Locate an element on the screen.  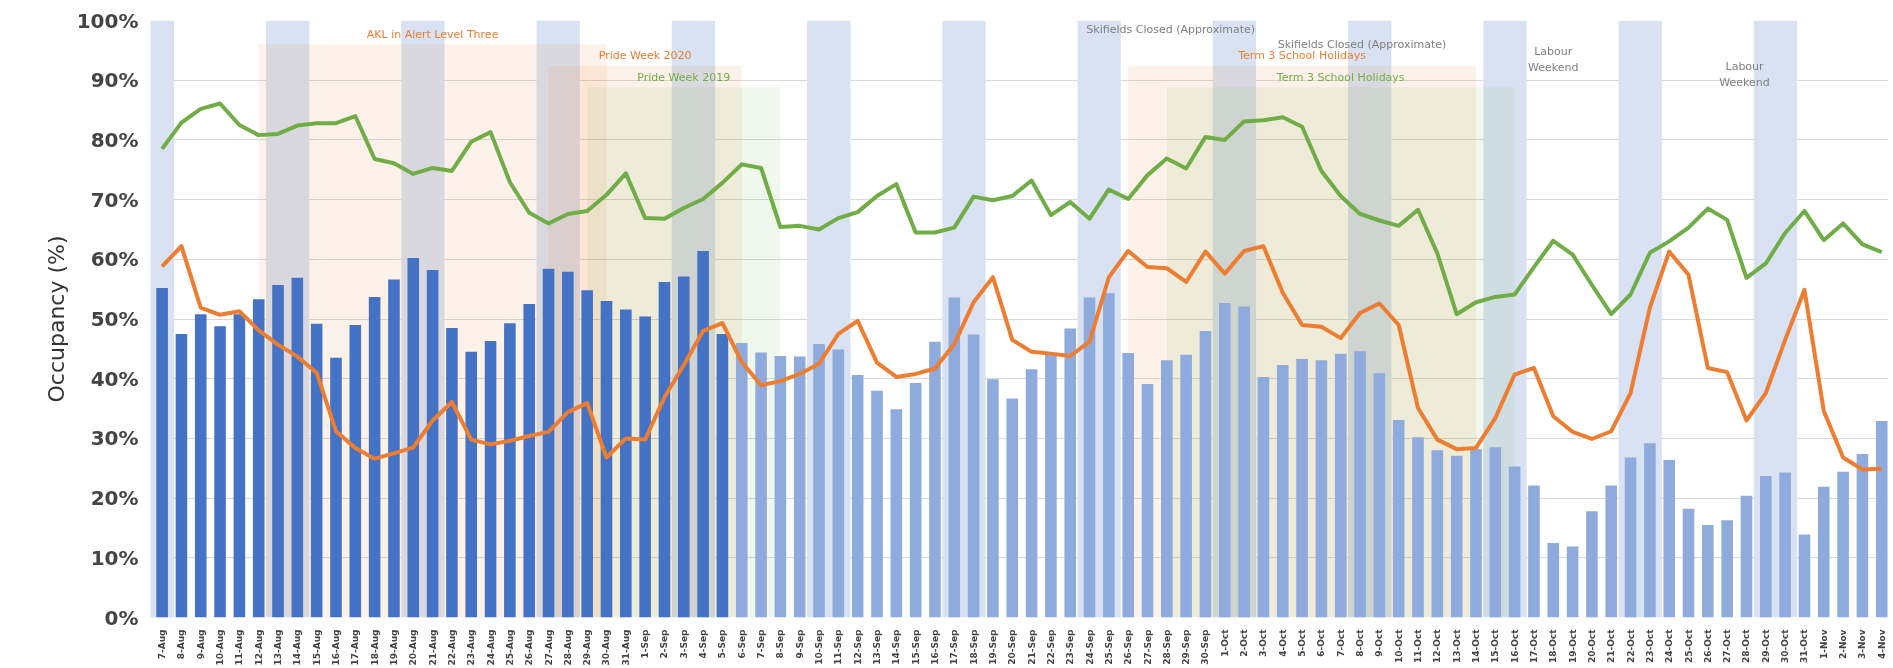
y-axis-title: Occupancy (%) is located at coordinates (56, 319).